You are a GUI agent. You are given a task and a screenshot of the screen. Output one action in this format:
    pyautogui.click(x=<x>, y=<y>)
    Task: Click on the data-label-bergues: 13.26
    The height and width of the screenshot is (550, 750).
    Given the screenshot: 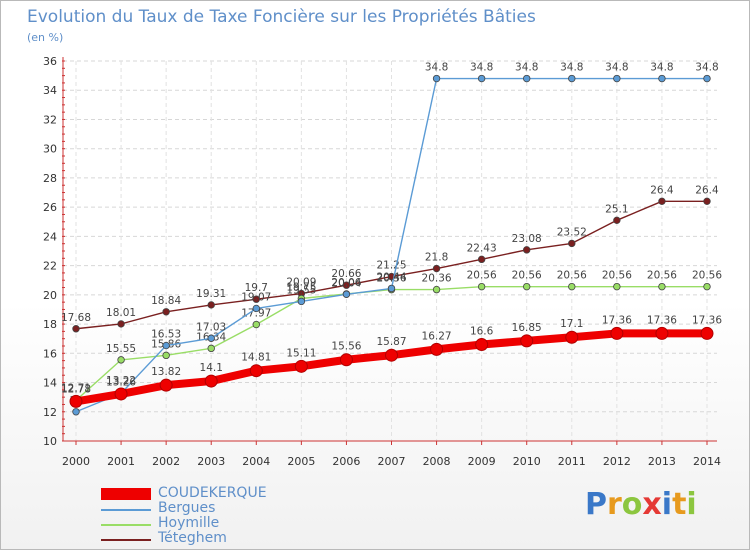 What is the action you would take?
    pyautogui.click(x=121, y=382)
    